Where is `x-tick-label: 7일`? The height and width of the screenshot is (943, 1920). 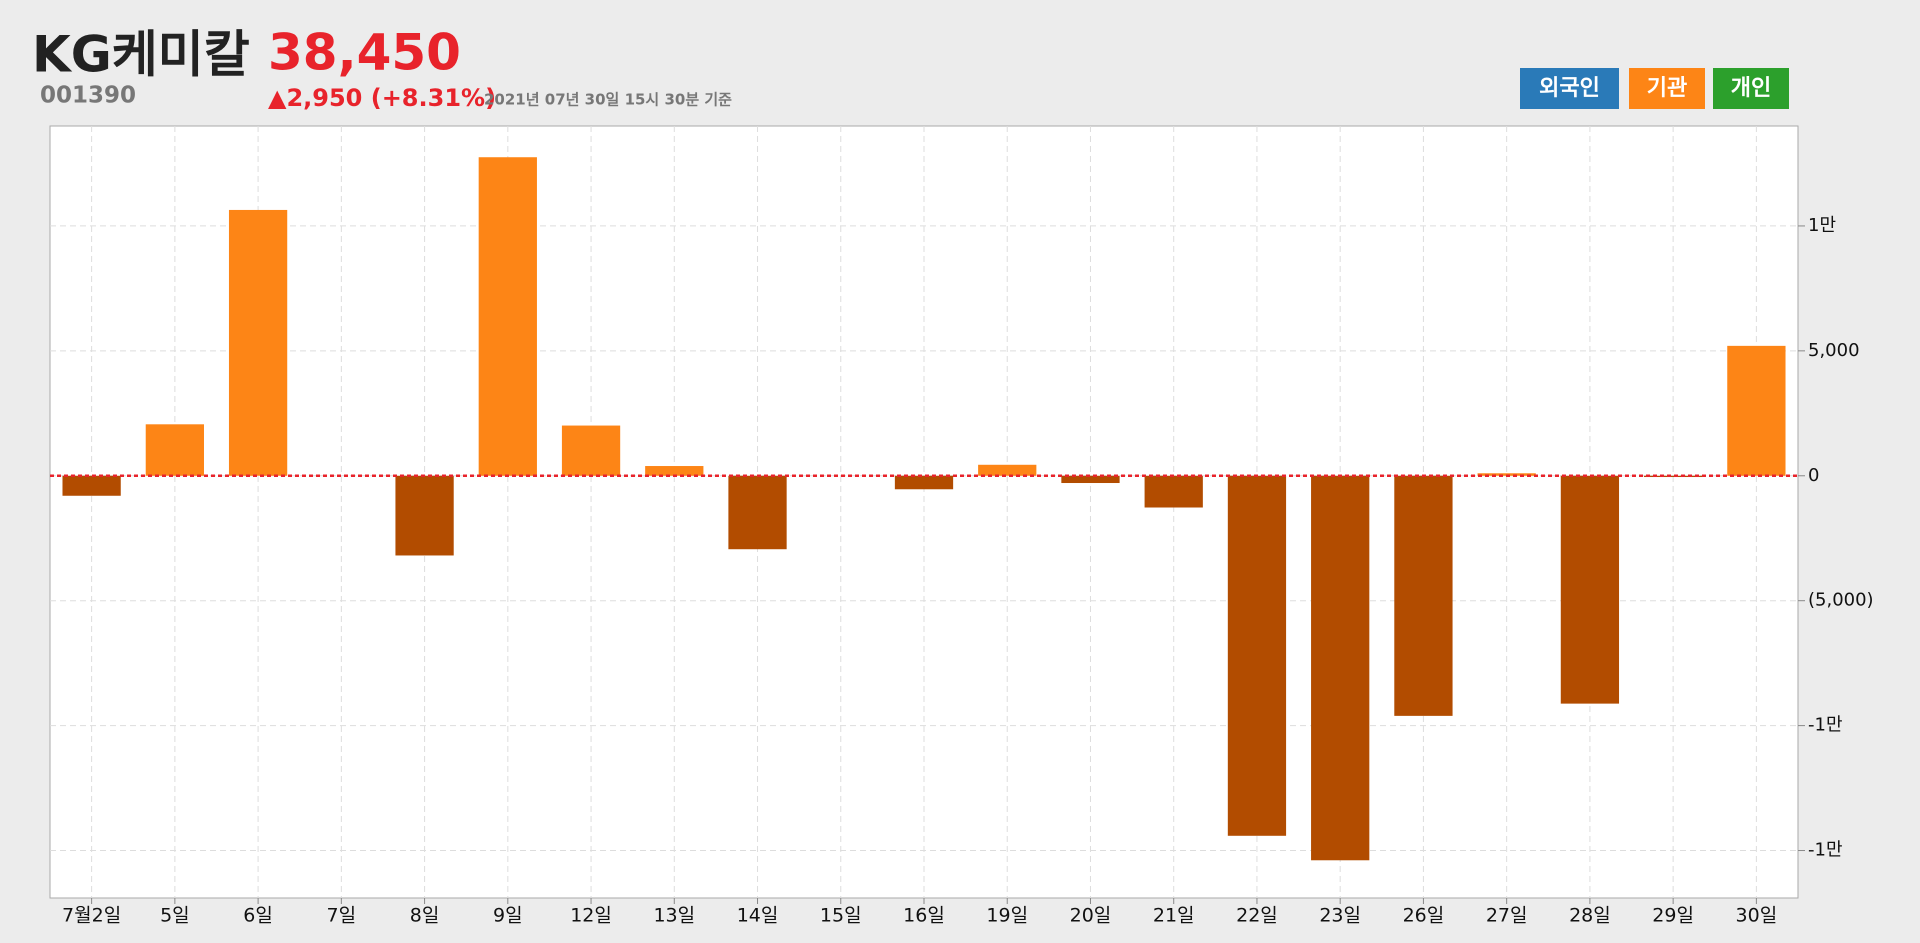 x-tick-label: 7일 is located at coordinates (342, 916).